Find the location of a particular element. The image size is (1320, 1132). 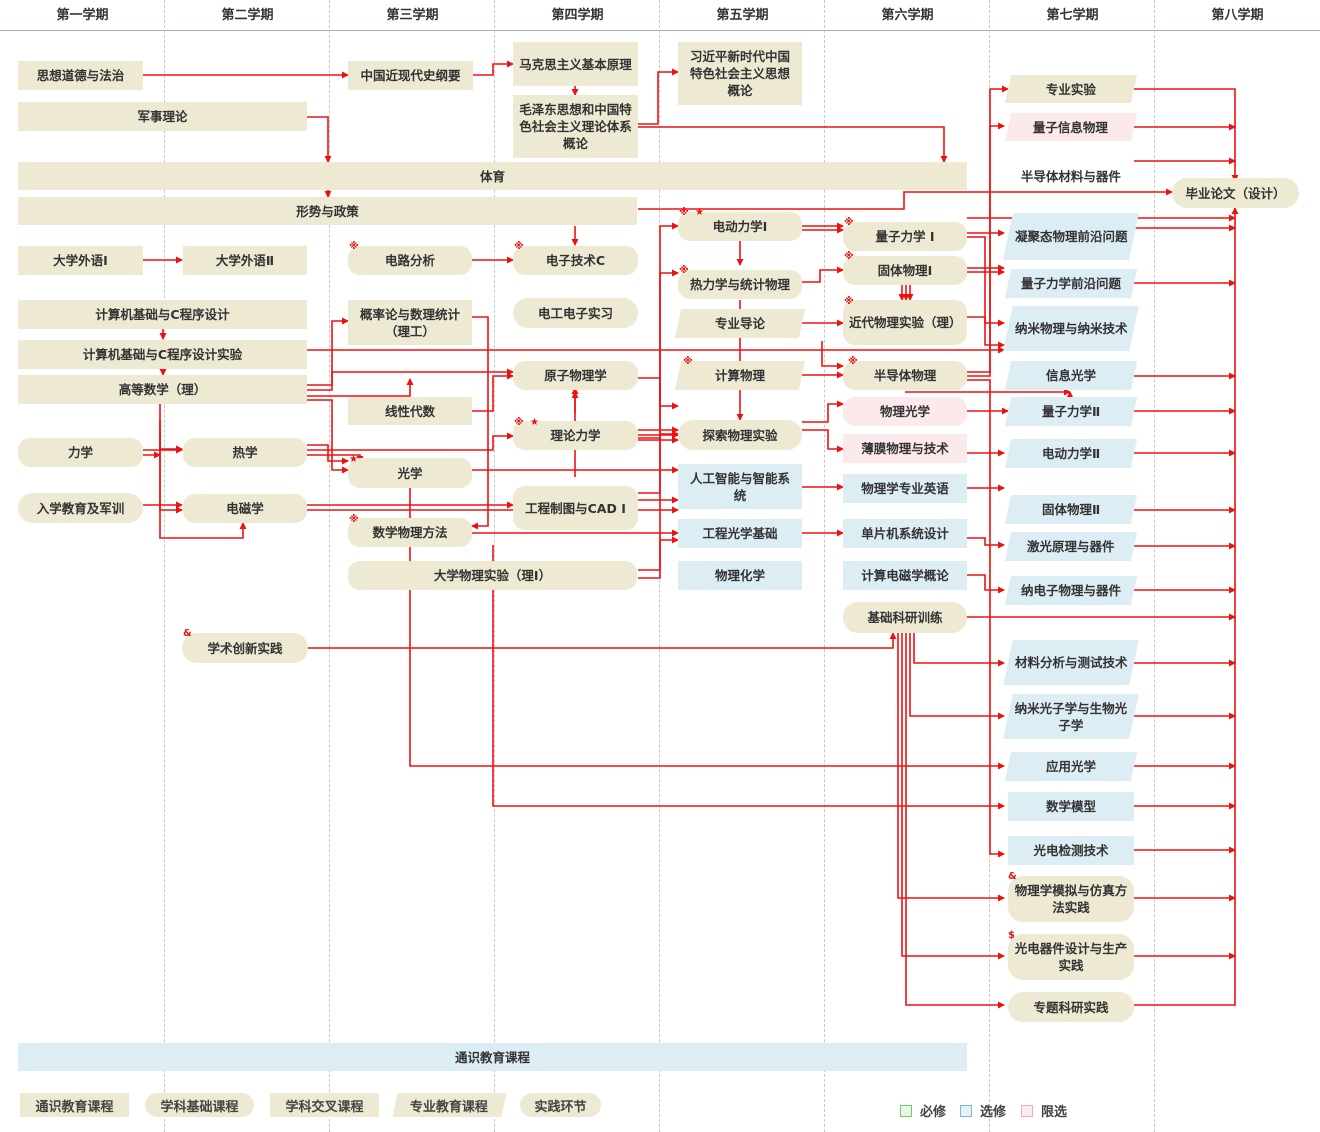

course-gczt: 工程制图与CAD Ⅰ is located at coordinates (575, 508).